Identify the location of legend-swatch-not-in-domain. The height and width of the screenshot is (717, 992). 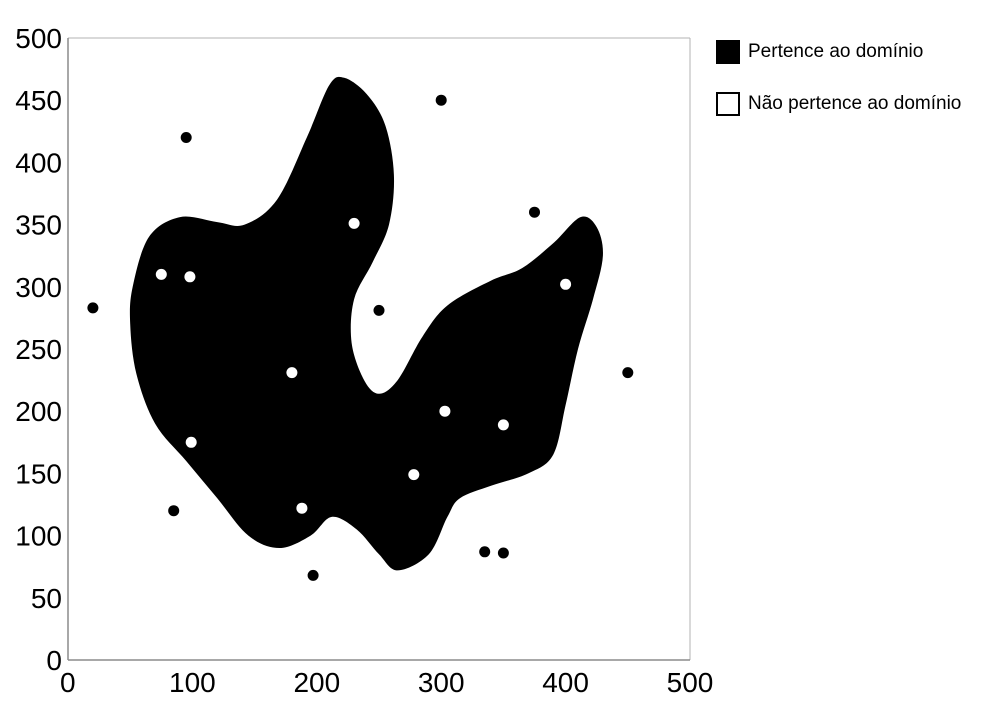
(728, 104).